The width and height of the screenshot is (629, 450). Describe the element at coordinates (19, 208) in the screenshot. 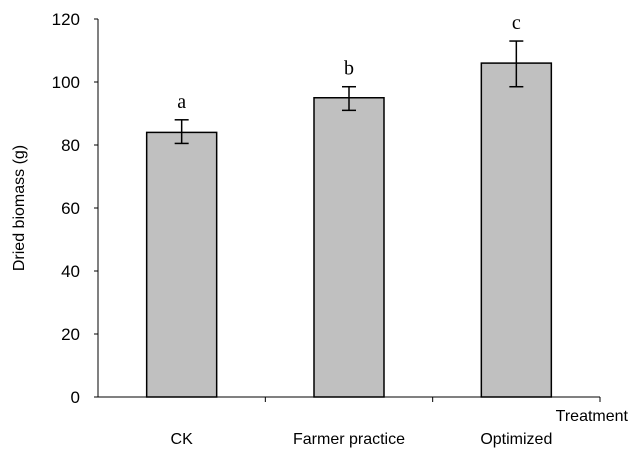

I see `y-axis-title: Dried biomass (g)` at that location.